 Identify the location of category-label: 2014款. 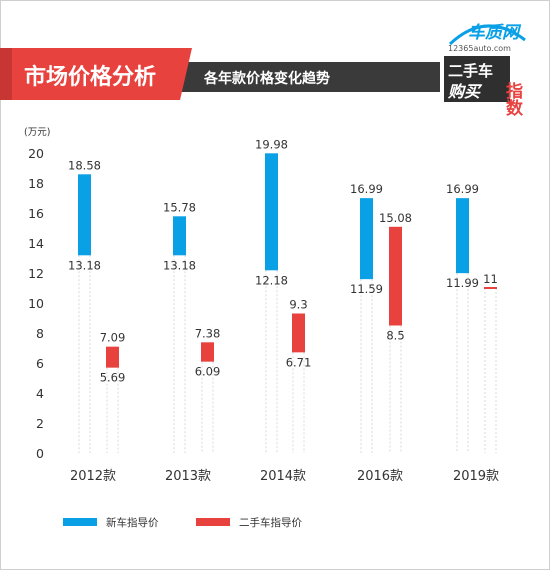
(283, 476).